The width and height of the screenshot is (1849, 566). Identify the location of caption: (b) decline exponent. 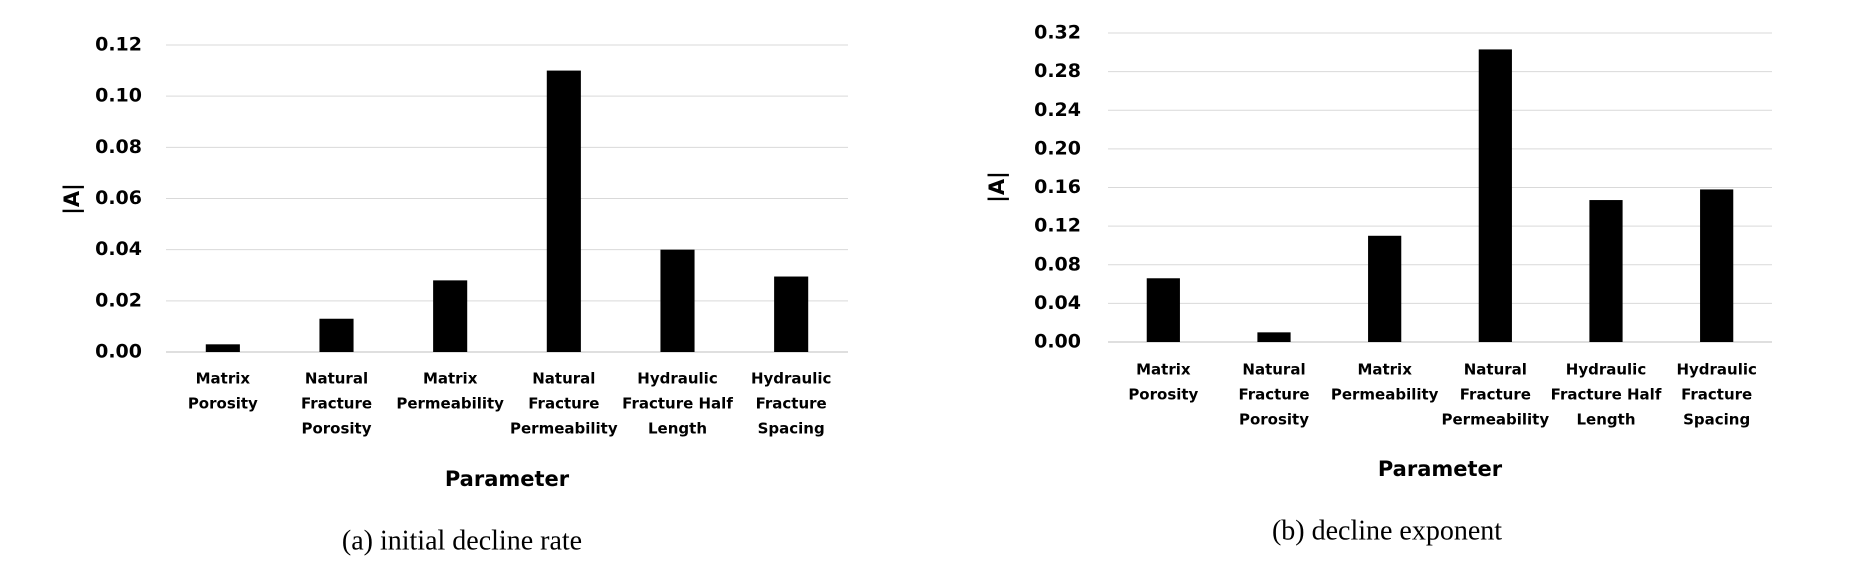
(1387, 530).